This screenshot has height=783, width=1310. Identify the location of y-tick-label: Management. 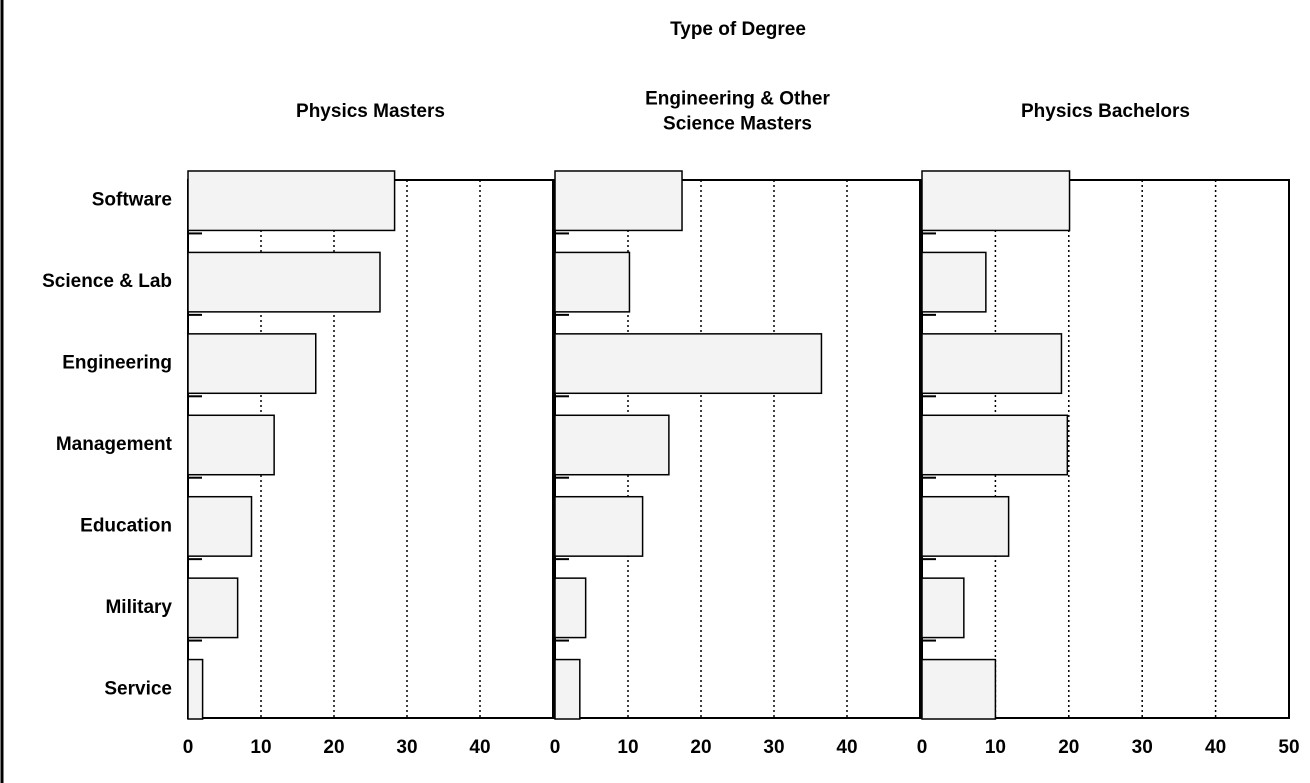
(114, 444).